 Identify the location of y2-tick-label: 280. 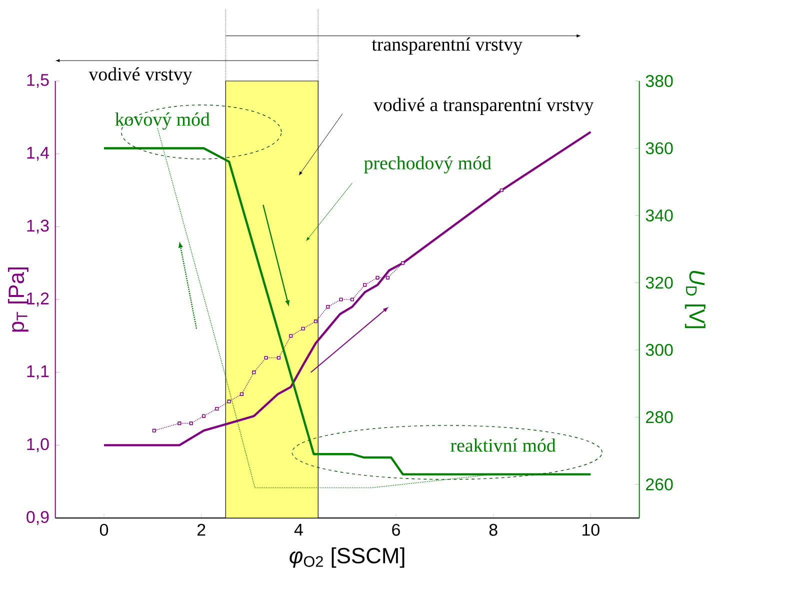
(659, 417).